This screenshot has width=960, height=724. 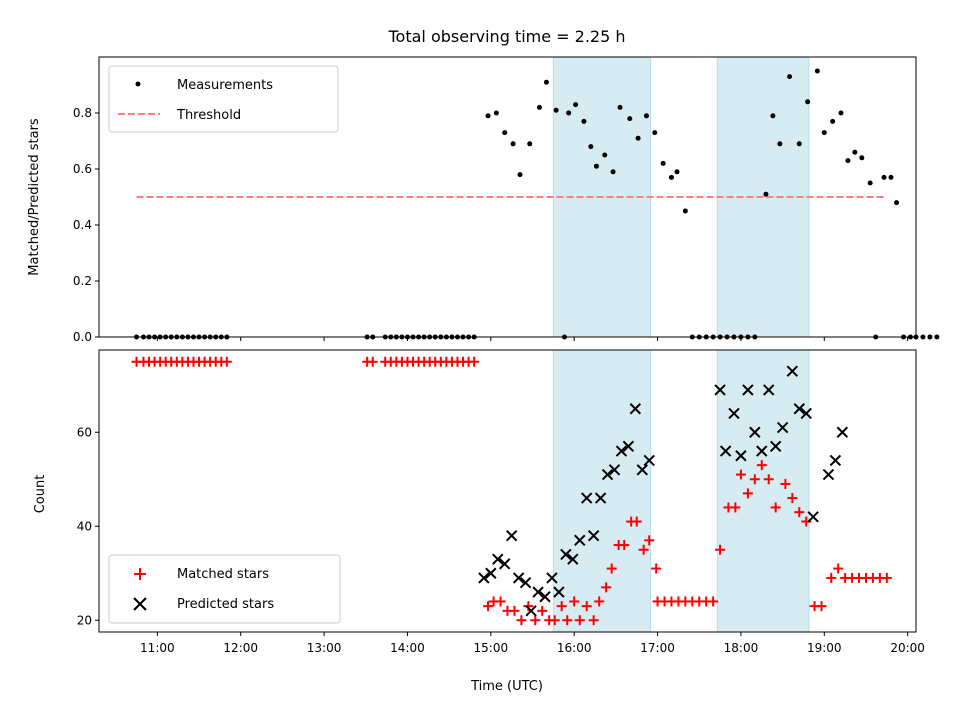 I want to click on predicted-stars-series, so click(x=663, y=491).